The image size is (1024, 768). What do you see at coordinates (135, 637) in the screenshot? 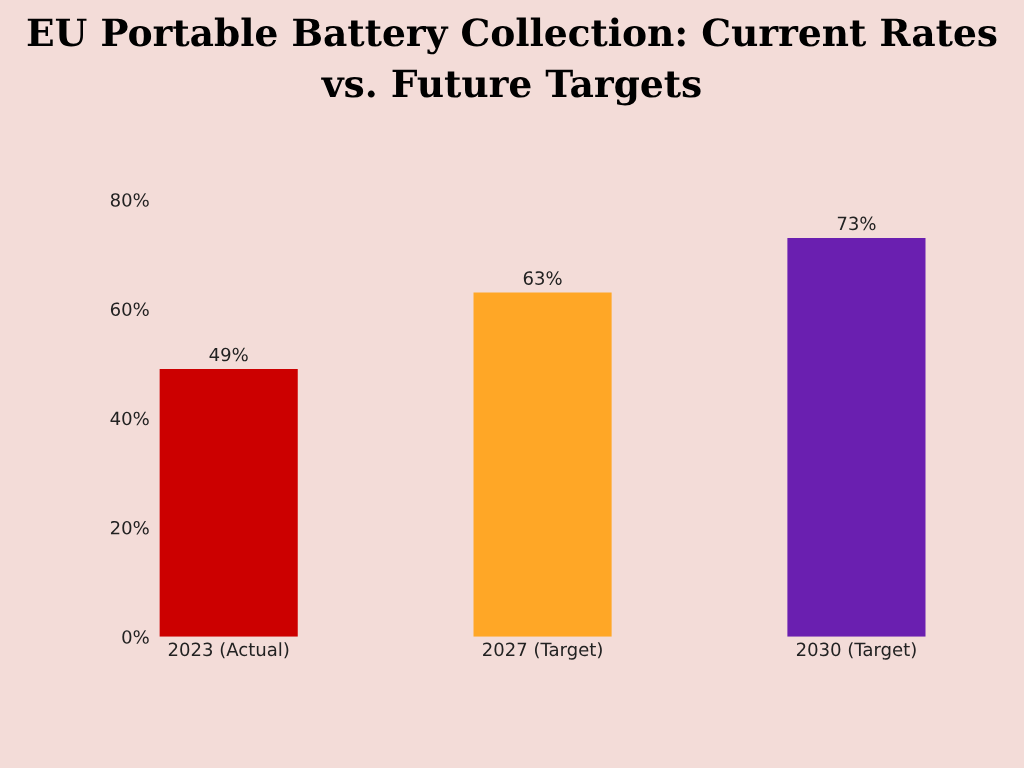
I see `y-tick-label: 0%` at bounding box center [135, 637].